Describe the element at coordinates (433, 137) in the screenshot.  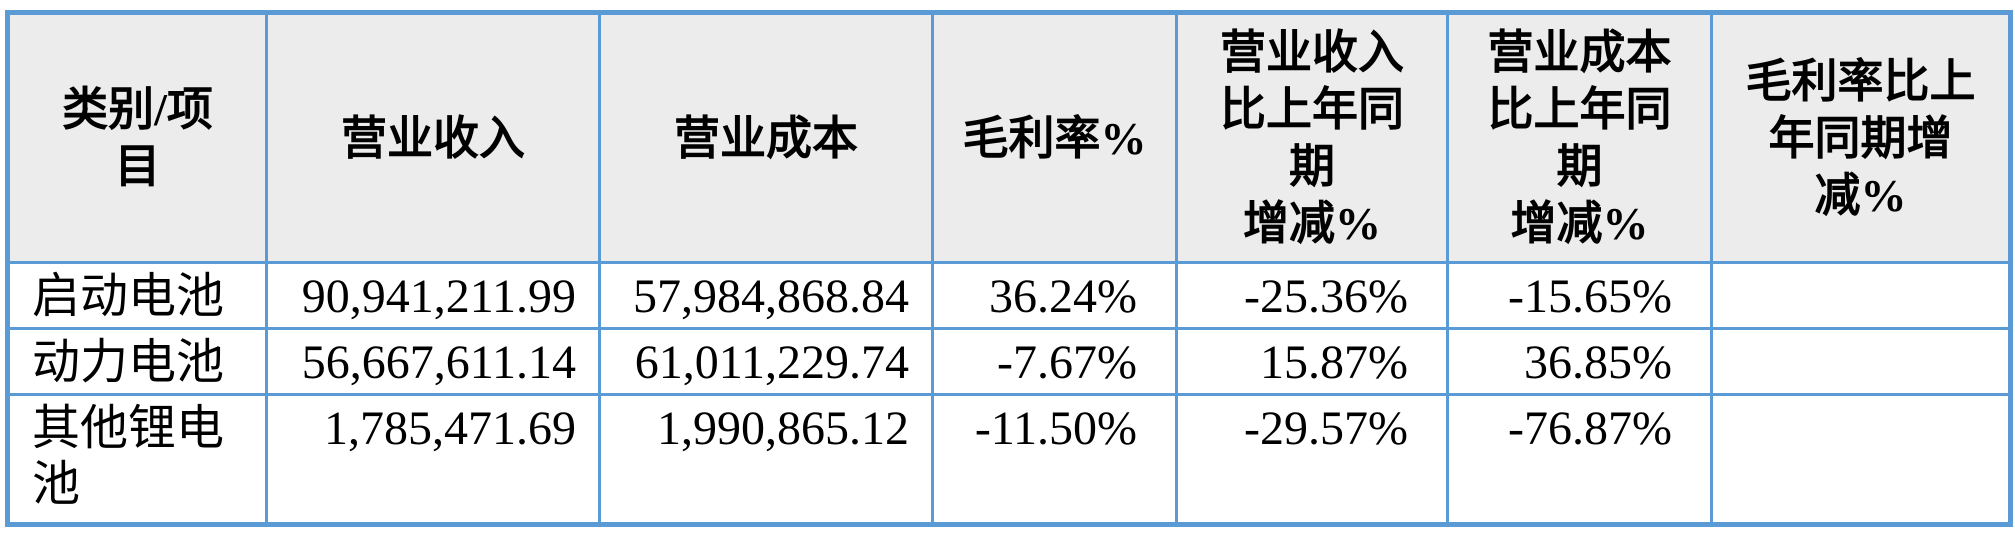
I see `header-revenue: 营业收入` at that location.